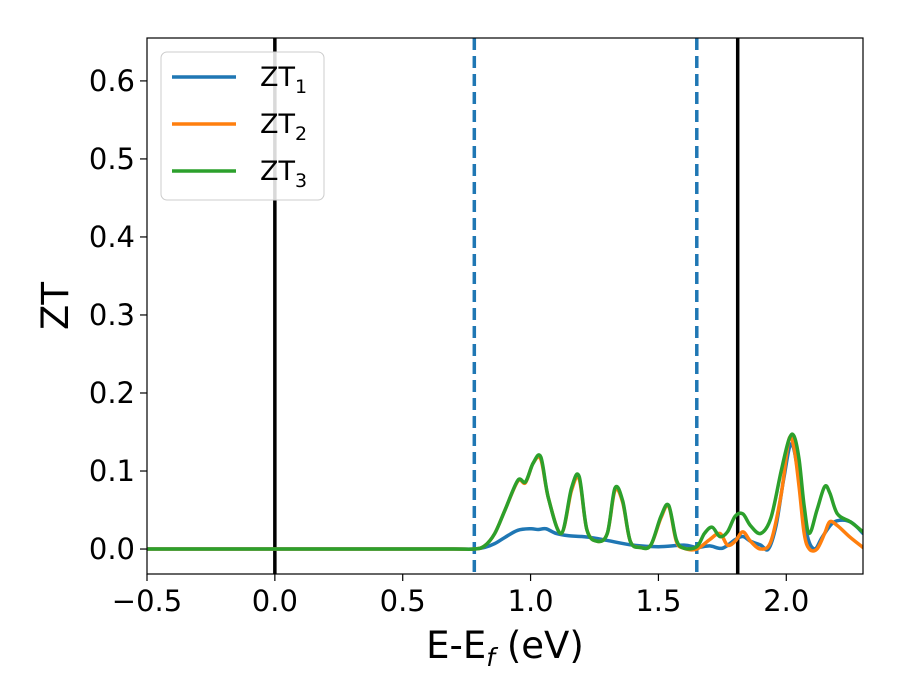  I want to click on x-tick-label: −0.5, so click(147, 601).